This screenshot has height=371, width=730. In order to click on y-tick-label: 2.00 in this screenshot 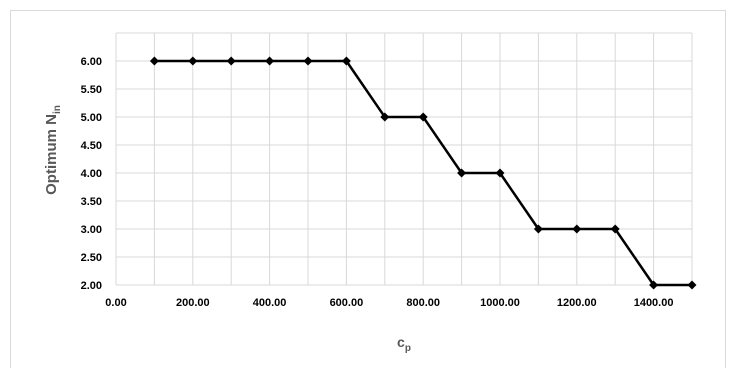, I will do `click(91, 286)`.